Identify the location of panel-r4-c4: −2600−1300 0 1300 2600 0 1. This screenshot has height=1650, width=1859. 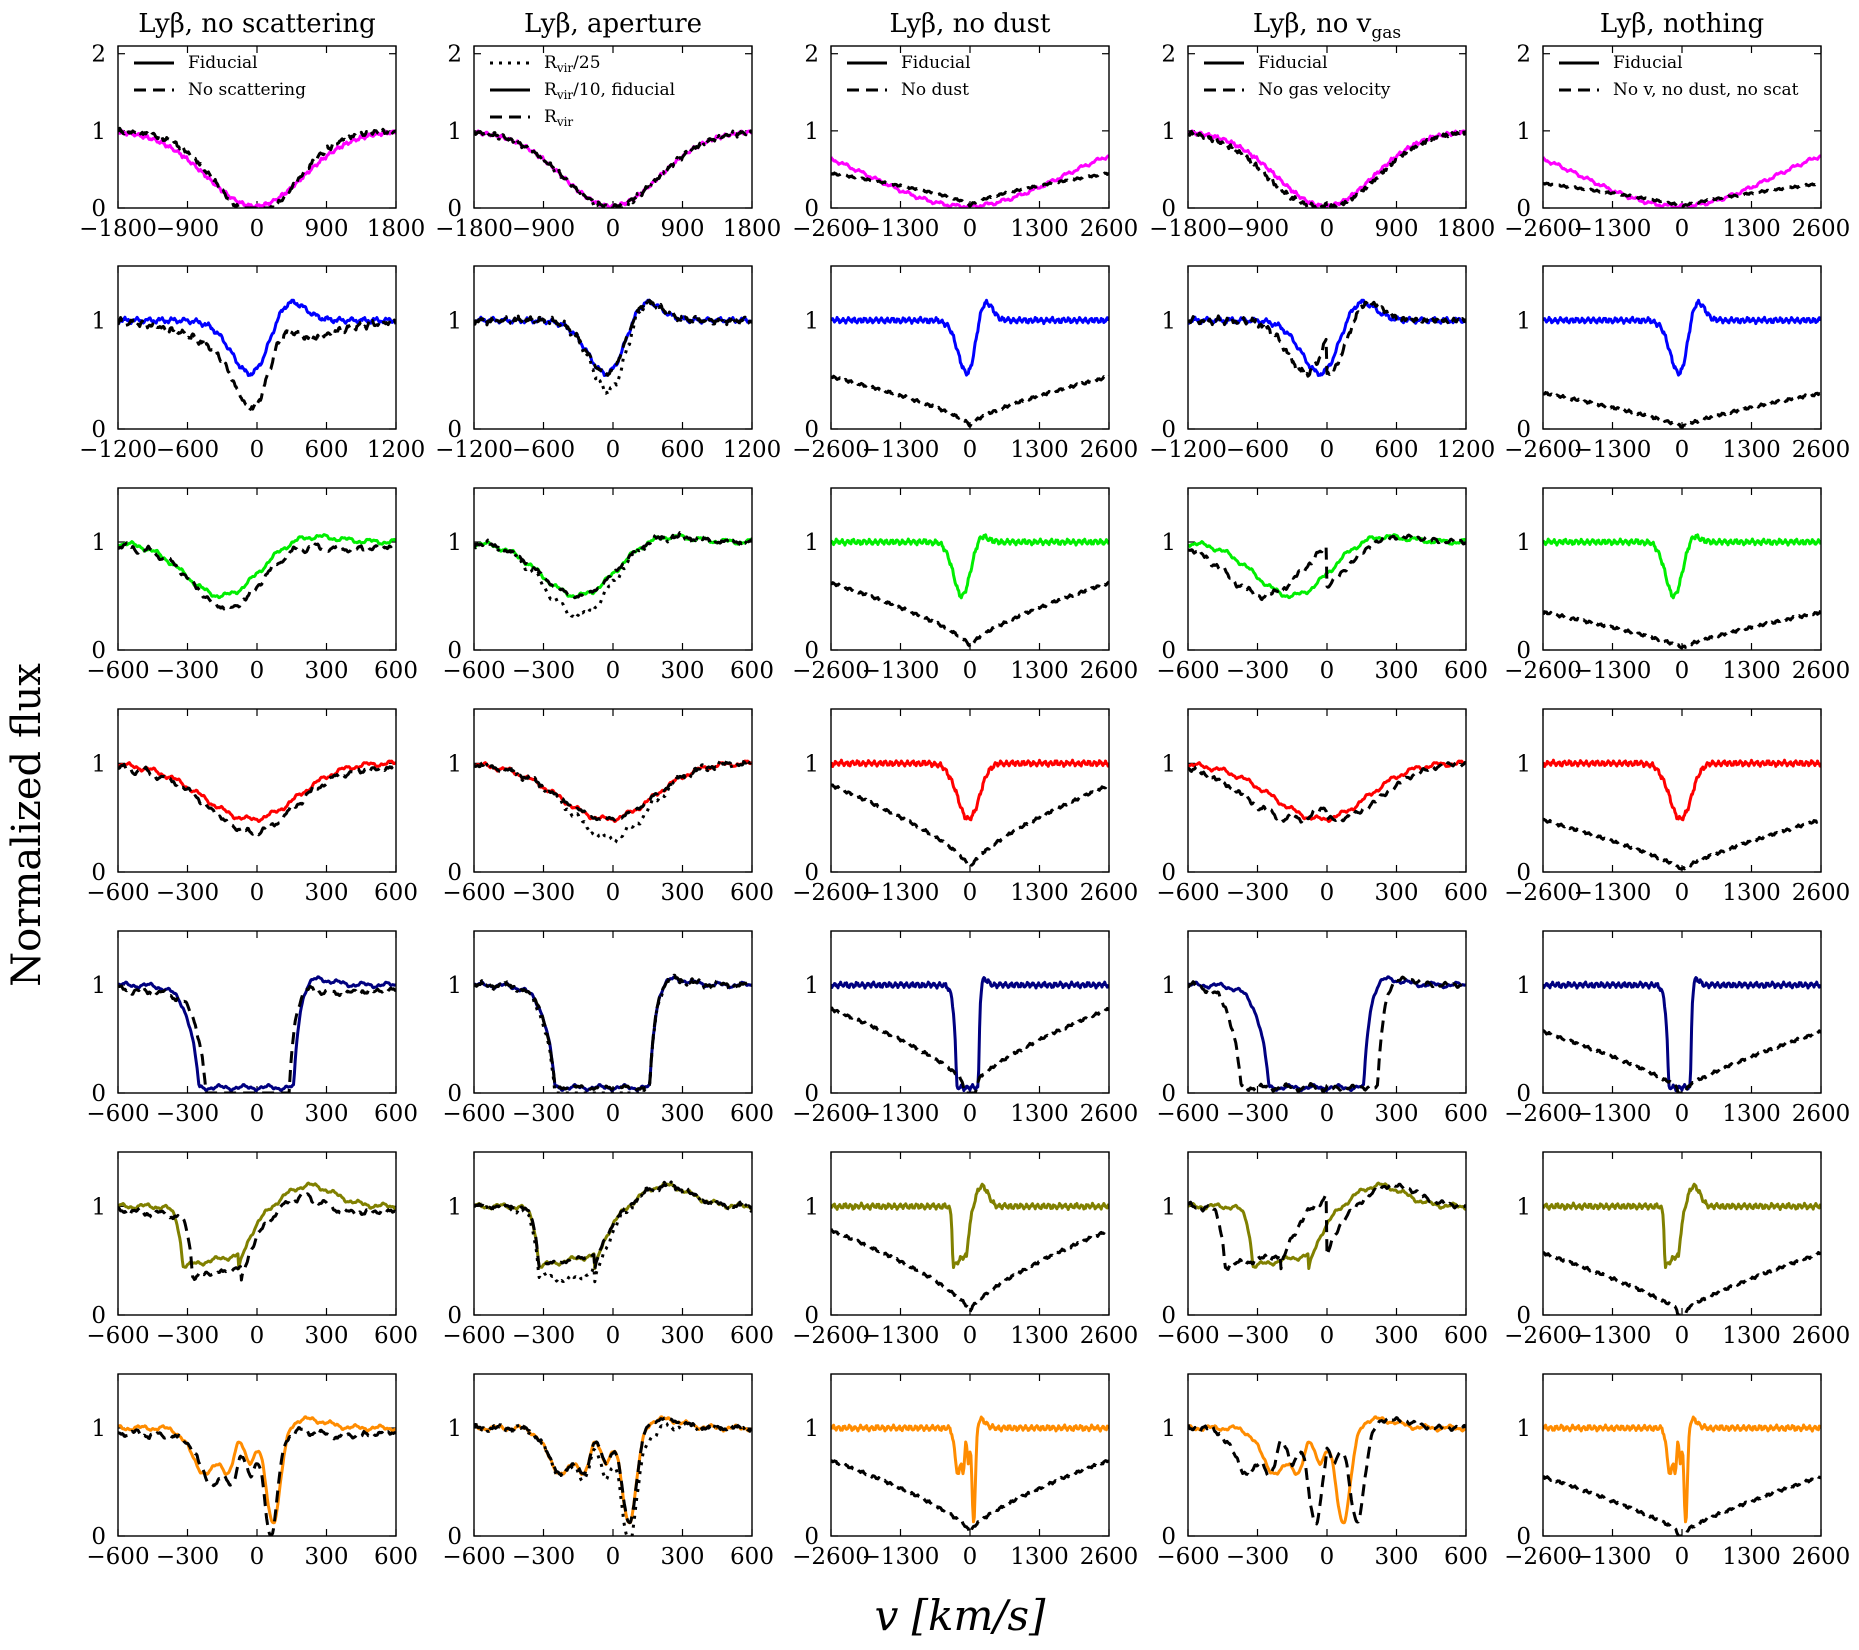
(1677, 1028).